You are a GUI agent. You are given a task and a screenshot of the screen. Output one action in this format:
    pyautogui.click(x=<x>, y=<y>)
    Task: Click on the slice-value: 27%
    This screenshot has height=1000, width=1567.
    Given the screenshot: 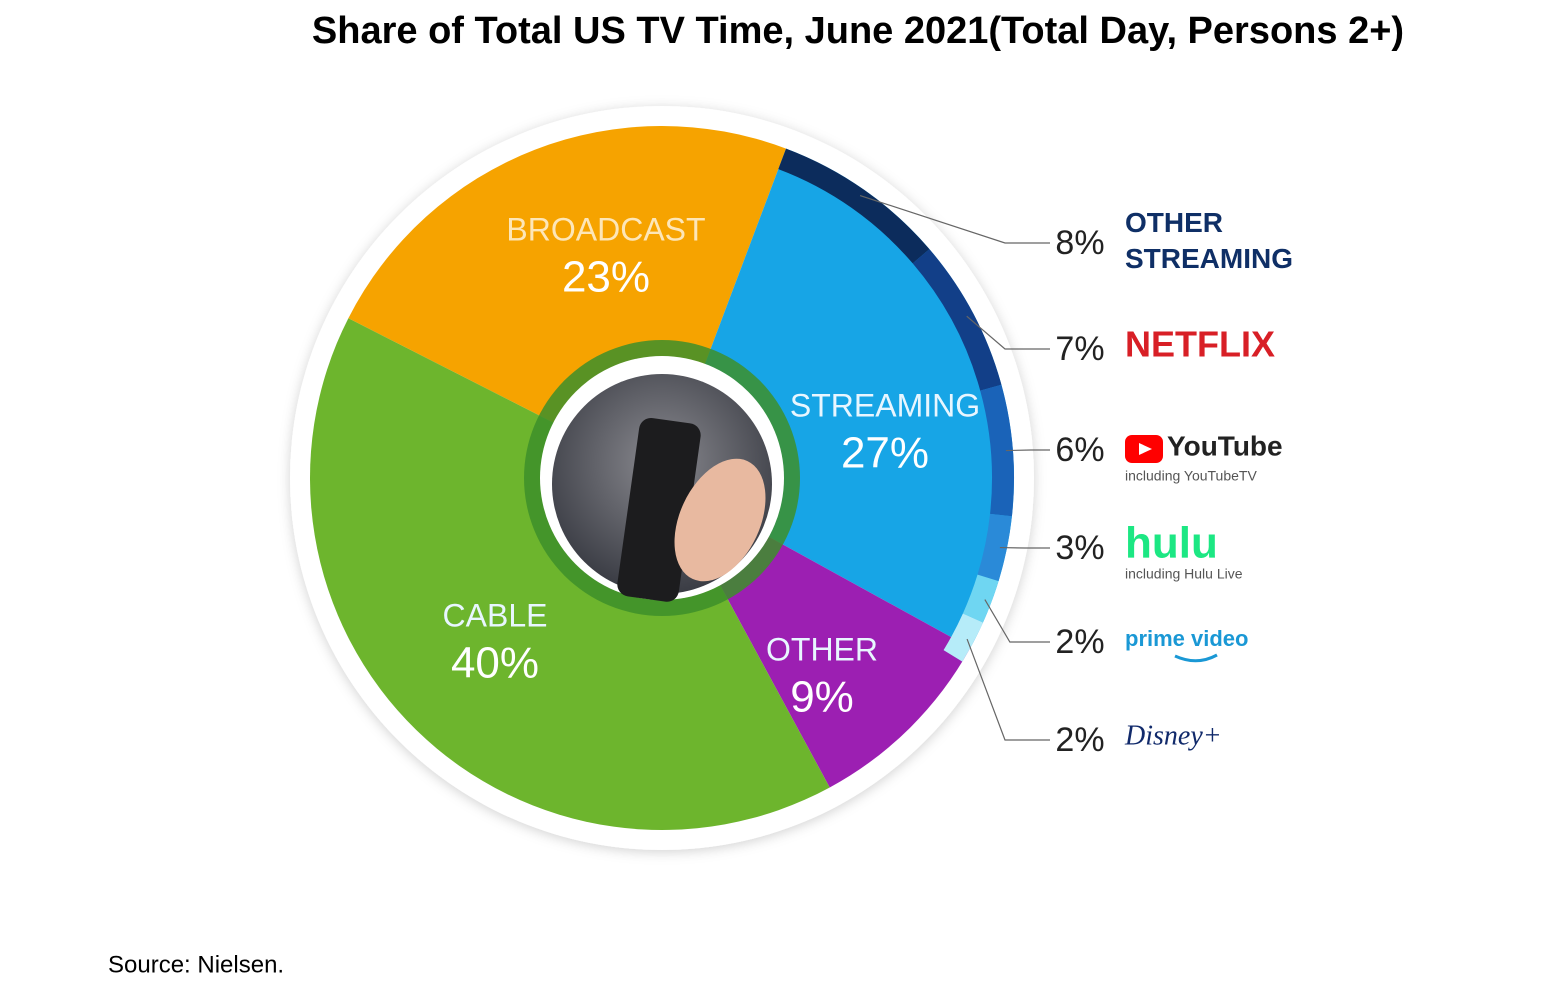 What is the action you would take?
    pyautogui.click(x=885, y=453)
    